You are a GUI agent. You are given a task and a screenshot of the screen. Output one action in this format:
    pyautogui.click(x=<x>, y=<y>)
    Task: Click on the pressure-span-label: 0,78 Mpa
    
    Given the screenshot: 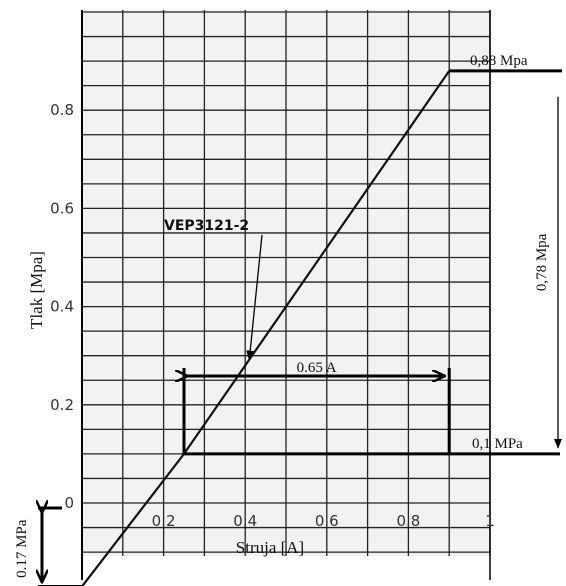 What is the action you would take?
    pyautogui.click(x=542, y=262)
    